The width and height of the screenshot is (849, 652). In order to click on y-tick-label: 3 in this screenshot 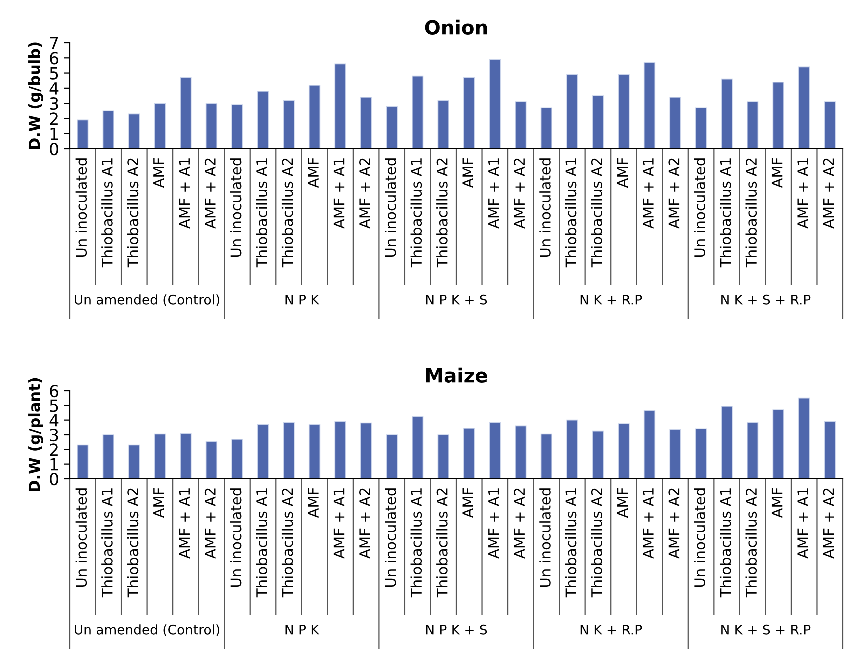, I will do `click(54, 435)`.